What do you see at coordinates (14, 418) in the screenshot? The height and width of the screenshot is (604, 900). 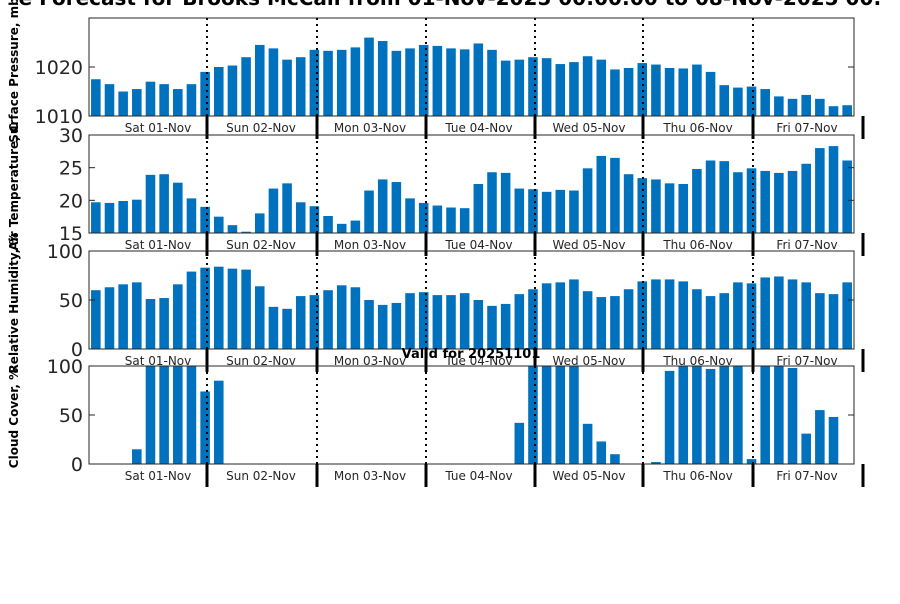 I see `y-axis-label: Cloud Cover, %` at bounding box center [14, 418].